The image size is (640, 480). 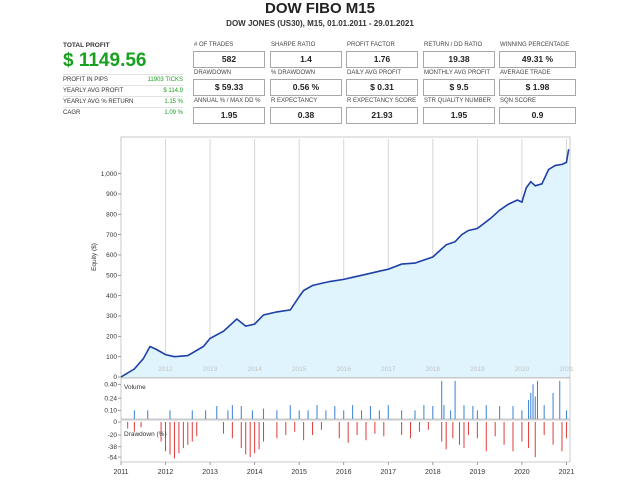 What do you see at coordinates (433, 369) in the screenshot?
I see `equity-year-label: 2018` at bounding box center [433, 369].